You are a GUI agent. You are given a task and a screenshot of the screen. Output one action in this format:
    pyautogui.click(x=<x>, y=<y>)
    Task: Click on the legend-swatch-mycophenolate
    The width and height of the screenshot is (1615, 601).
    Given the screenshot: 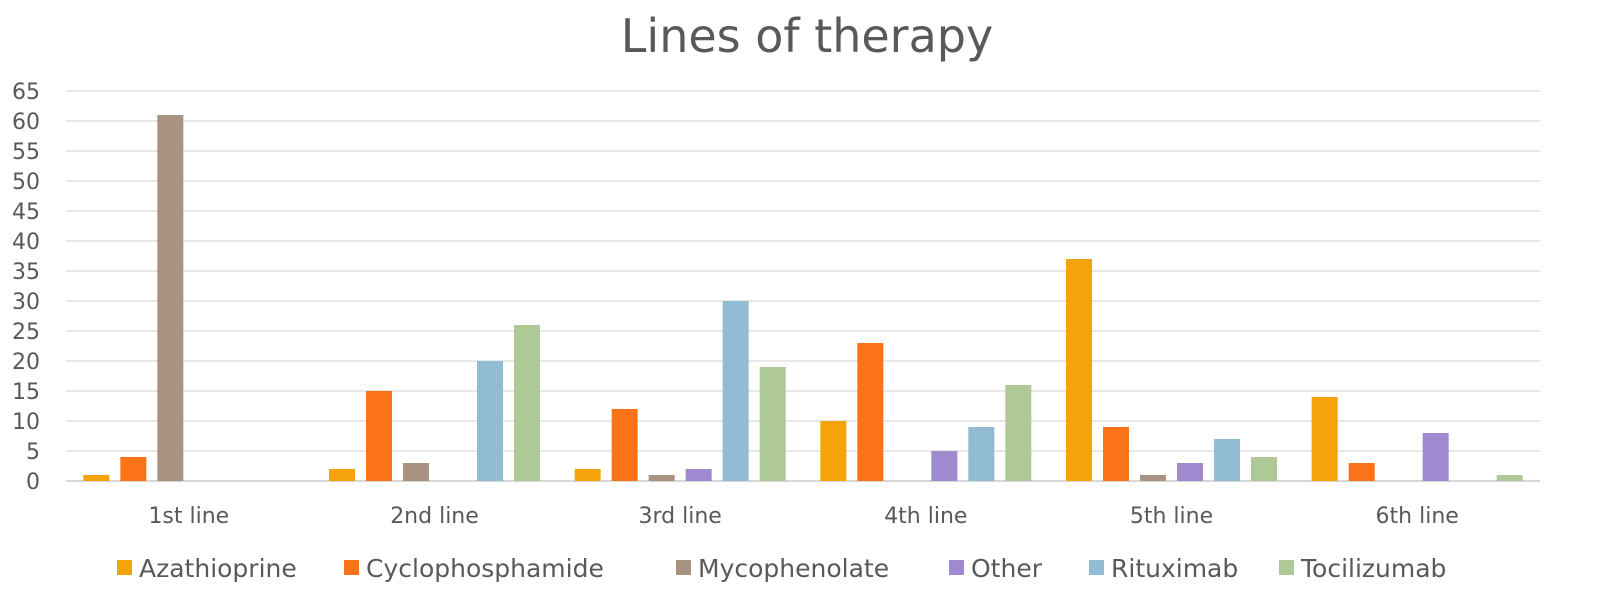 What is the action you would take?
    pyautogui.click(x=683, y=567)
    